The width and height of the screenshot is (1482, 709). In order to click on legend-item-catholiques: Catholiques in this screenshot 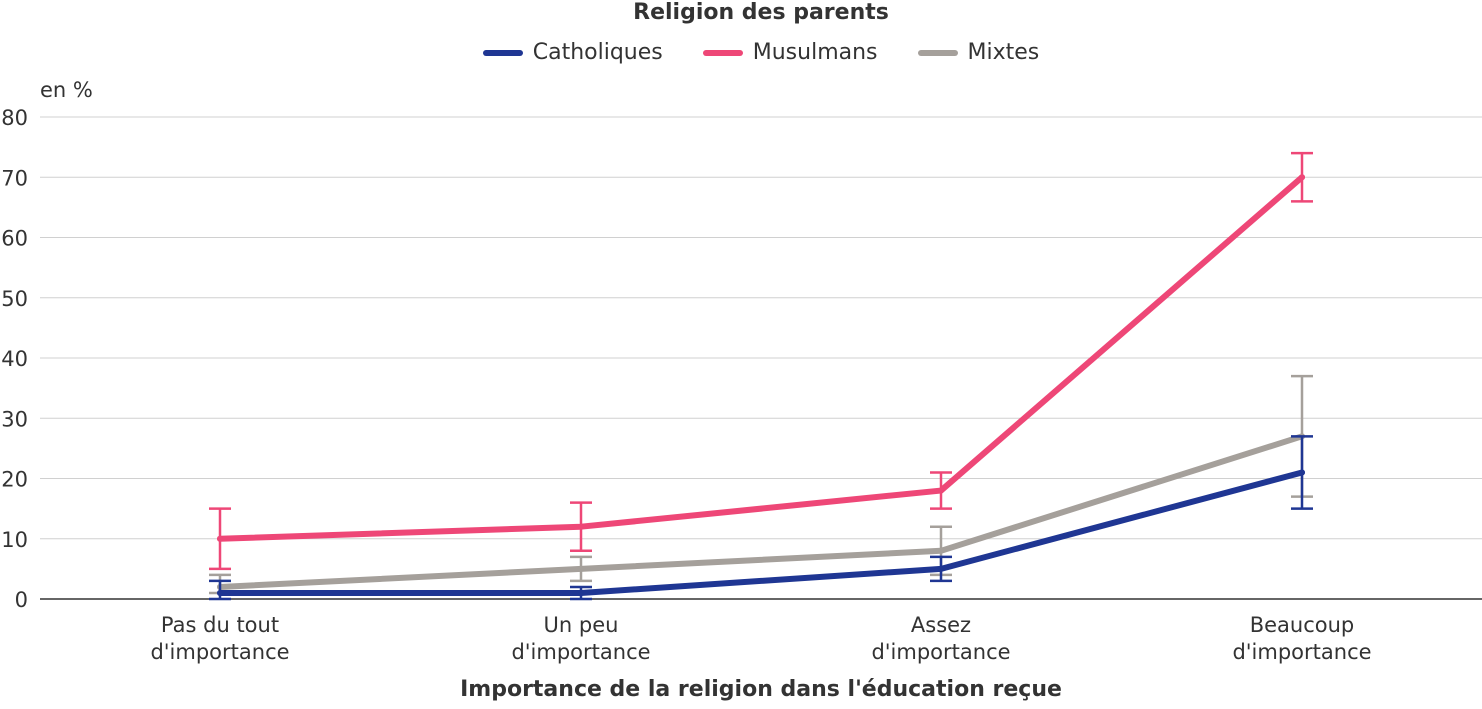, I will do `click(572, 52)`.